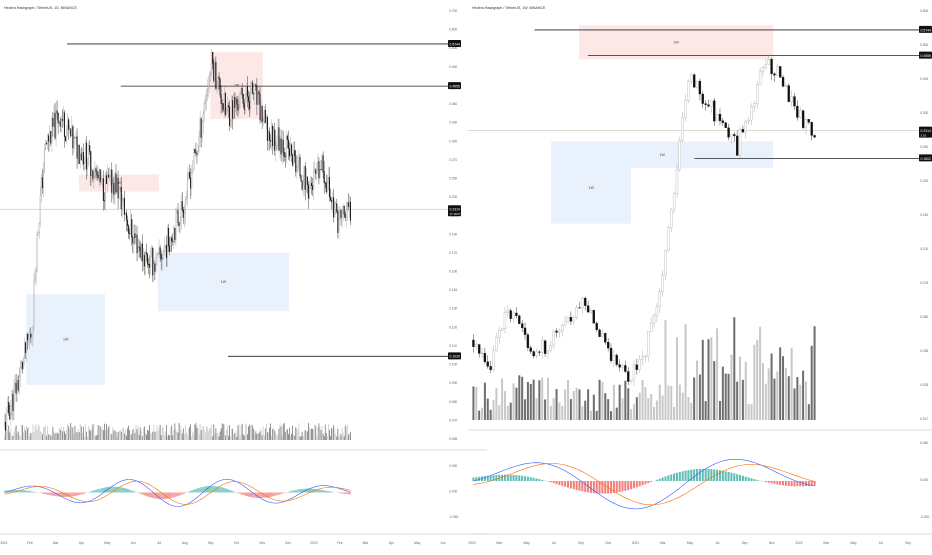  Describe the element at coordinates (925, 517) in the screenshot. I see `indicator-tick-label: -0.020` at that location.